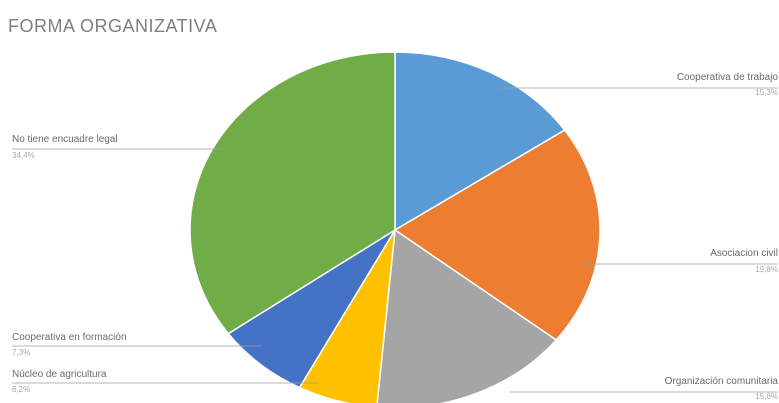 Image resolution: width=779 pixels, height=403 pixels. I want to click on data-value-asociacion-civil: 19,8%, so click(766, 269).